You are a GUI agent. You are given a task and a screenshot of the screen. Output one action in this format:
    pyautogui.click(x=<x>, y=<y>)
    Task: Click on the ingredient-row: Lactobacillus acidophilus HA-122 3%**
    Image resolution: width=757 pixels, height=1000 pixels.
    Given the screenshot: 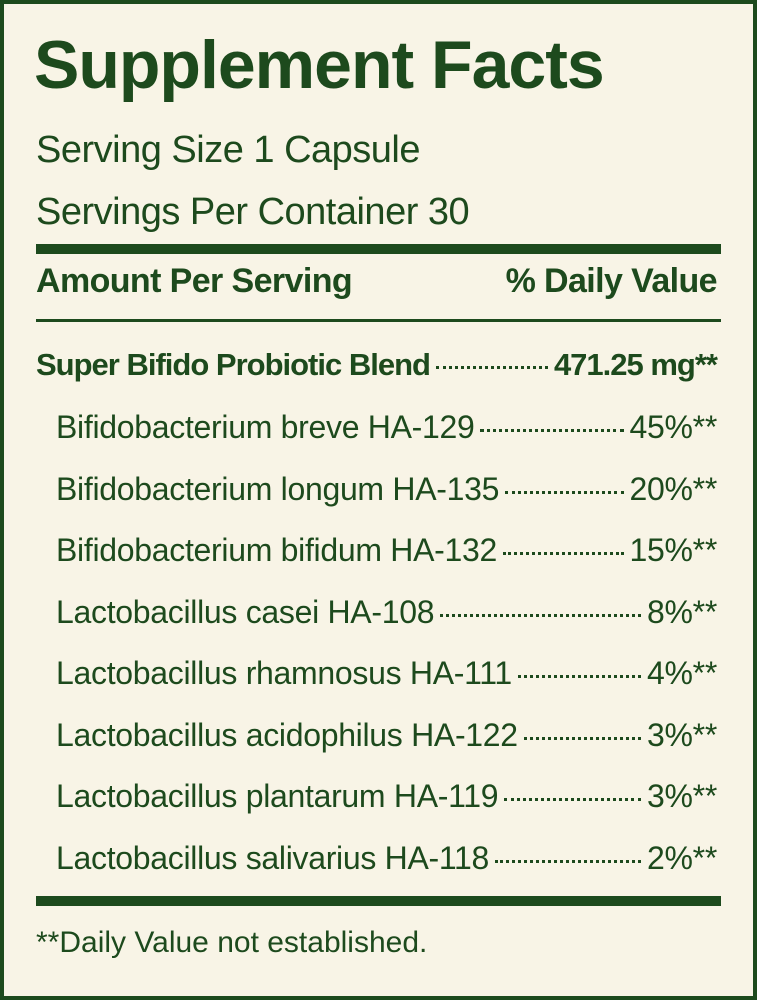 What is the action you would take?
    pyautogui.click(x=386, y=735)
    